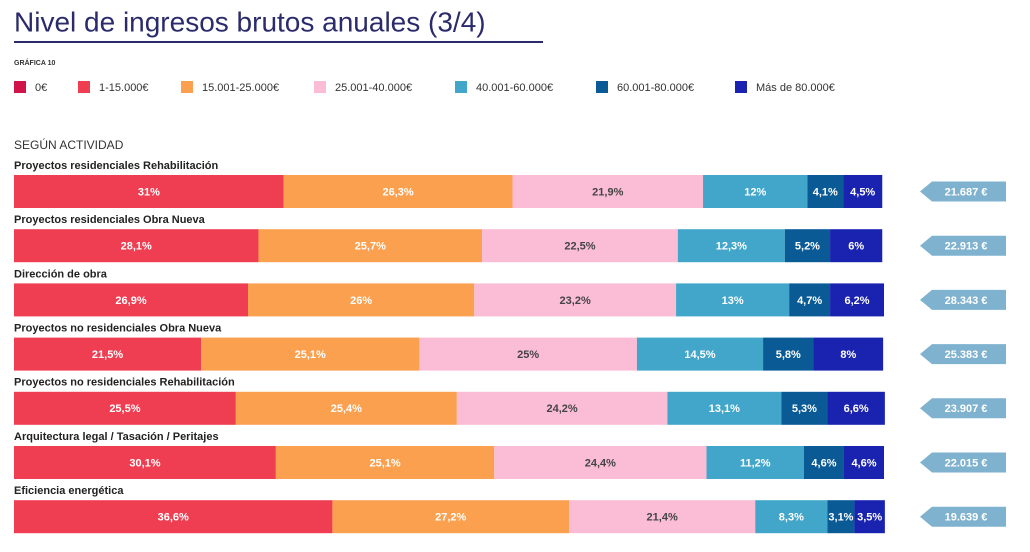 The image size is (1030, 552). What do you see at coordinates (804, 409) in the screenshot?
I see `value-label: 5,3%` at bounding box center [804, 409].